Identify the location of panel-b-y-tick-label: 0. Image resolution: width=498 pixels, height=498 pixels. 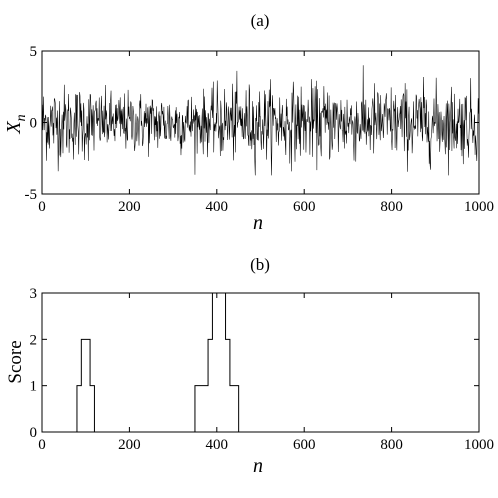
(34, 433).